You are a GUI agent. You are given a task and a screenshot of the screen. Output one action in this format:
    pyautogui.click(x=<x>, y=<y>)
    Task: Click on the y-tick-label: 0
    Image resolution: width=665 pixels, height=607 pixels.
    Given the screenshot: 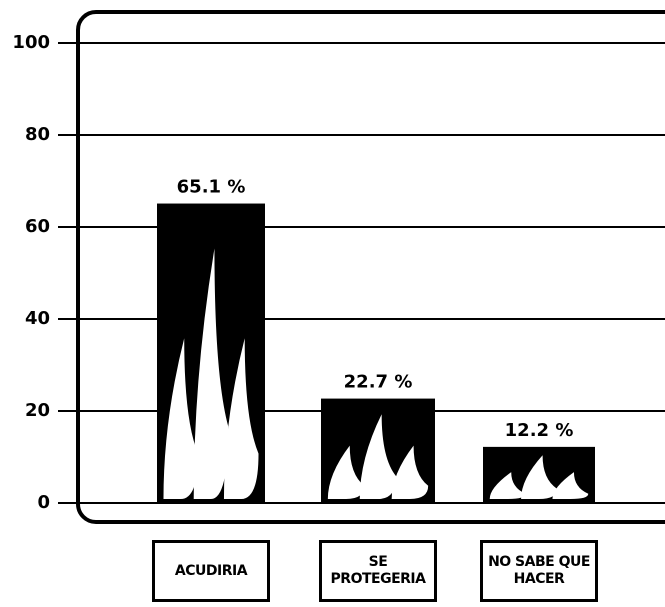 What is the action you would take?
    pyautogui.click(x=43, y=502)
    